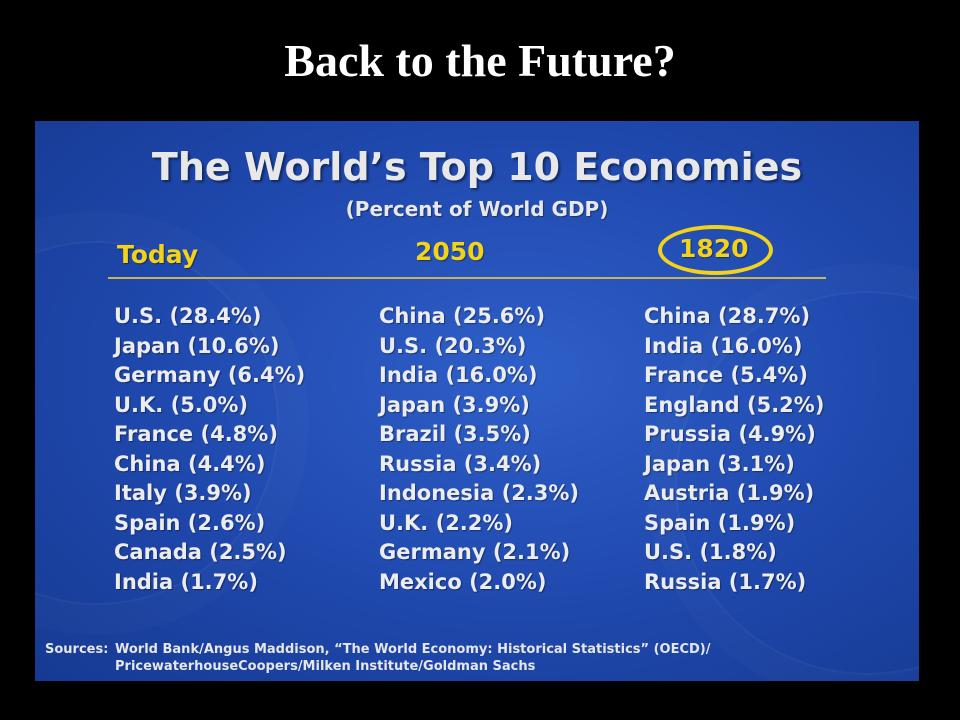  Describe the element at coordinates (477, 167) in the screenshot. I see `panel-heading: The World’s Top 10 Economies` at that location.